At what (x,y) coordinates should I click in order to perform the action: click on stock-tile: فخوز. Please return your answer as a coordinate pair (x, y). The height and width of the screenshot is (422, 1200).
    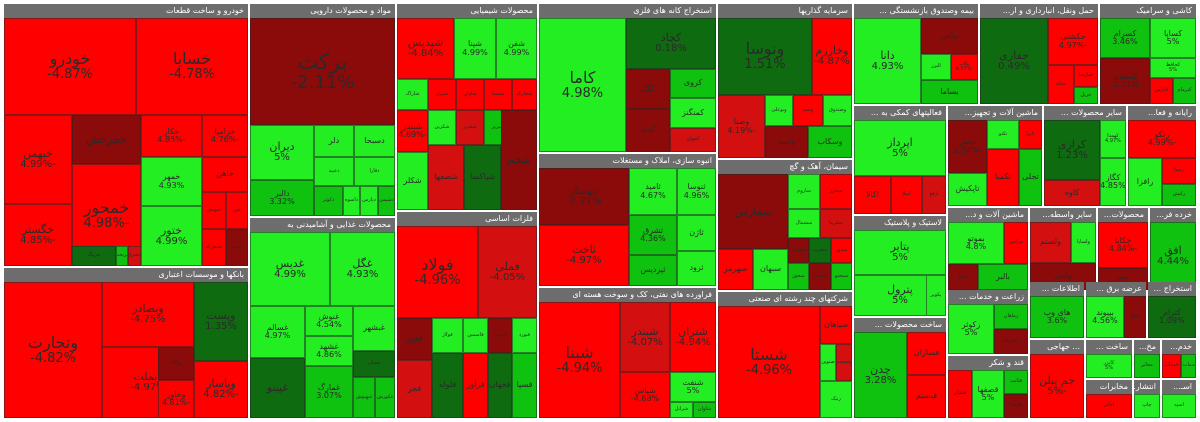
    Looking at the image, I should click on (414, 339).